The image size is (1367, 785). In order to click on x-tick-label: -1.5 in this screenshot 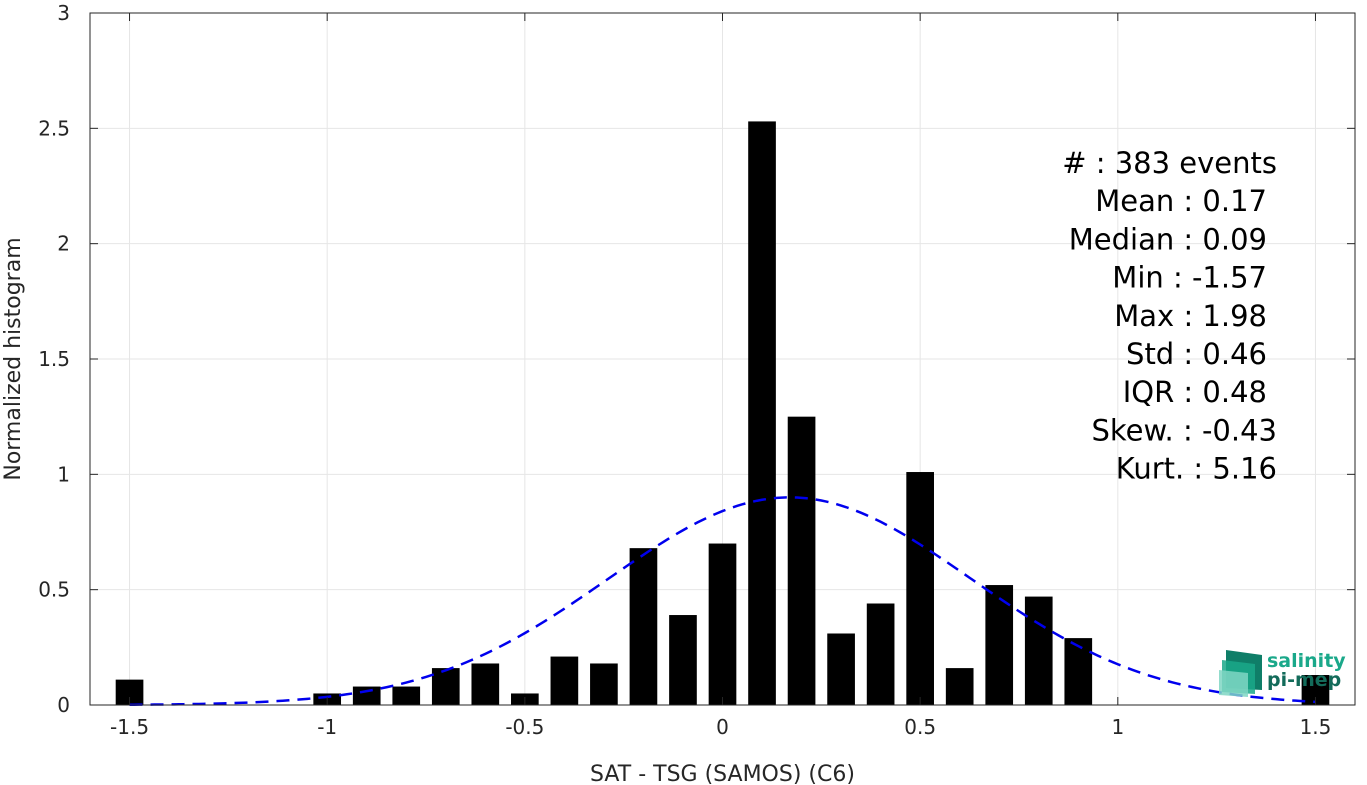, I will do `click(129, 727)`.